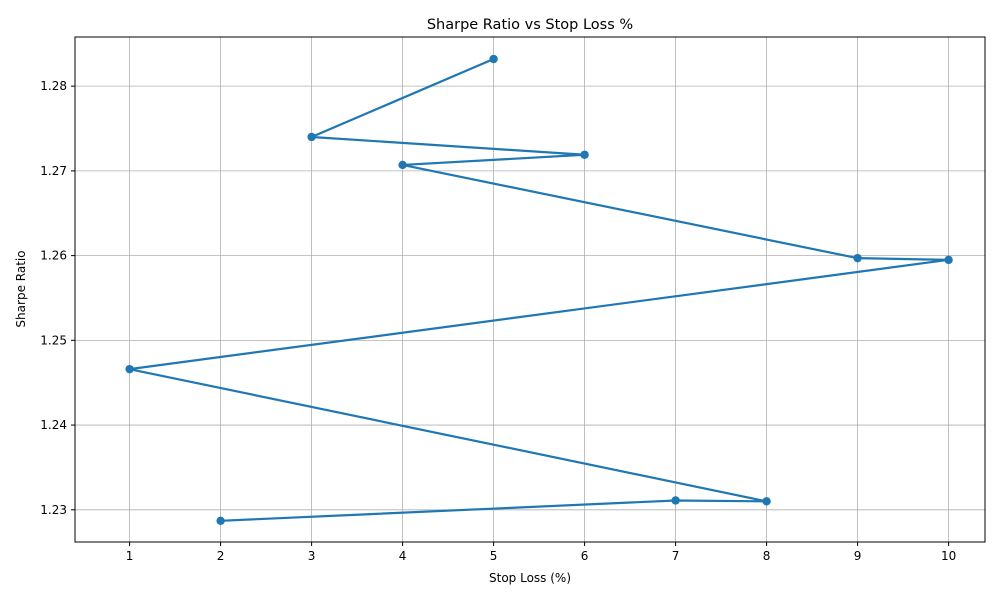  I want to click on y-tick-label: 1.27, so click(53, 171).